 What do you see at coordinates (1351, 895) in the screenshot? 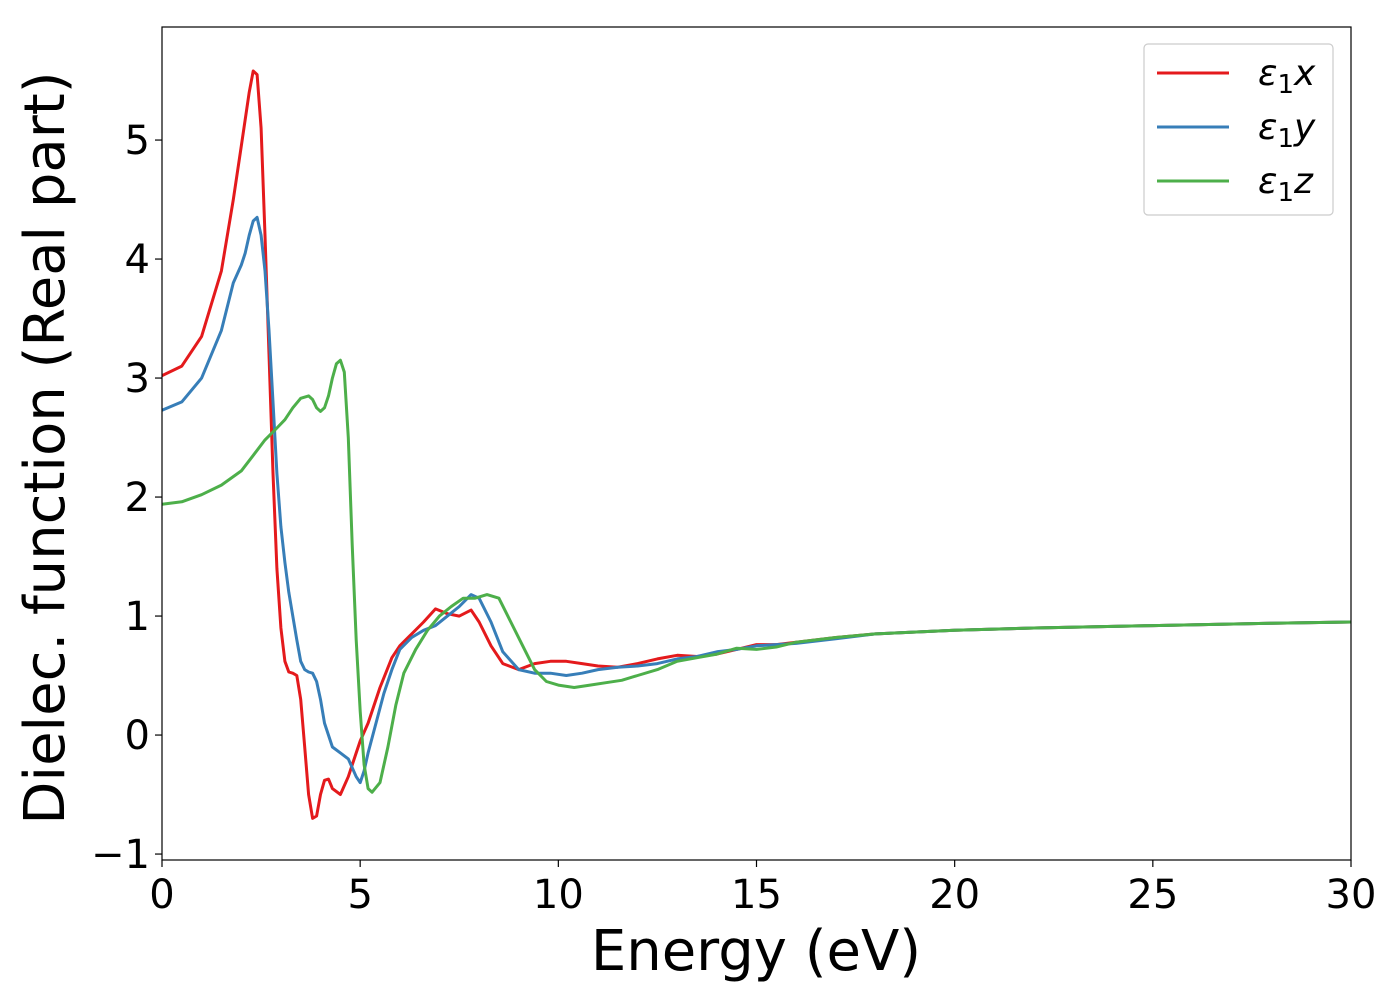
I see `x-tick-label: 30` at bounding box center [1351, 895].